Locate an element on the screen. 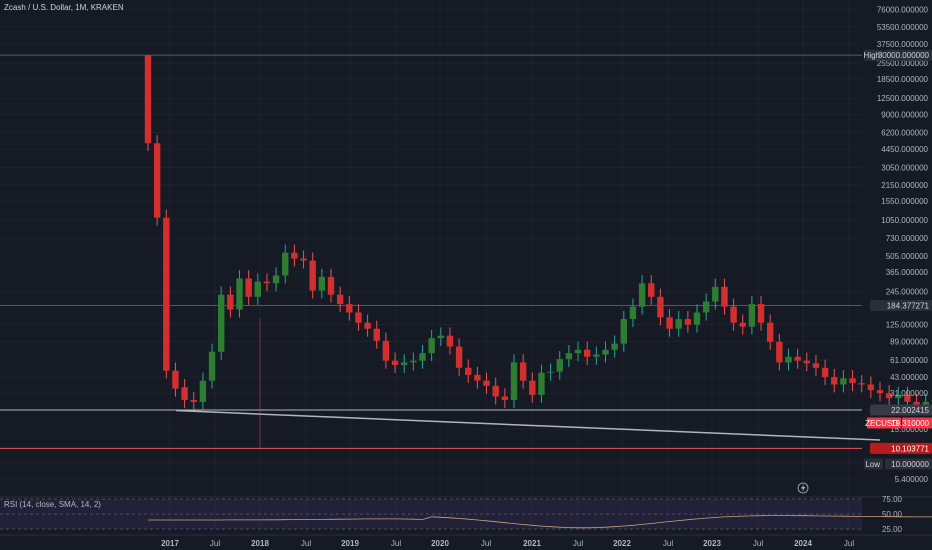 The height and width of the screenshot is (550, 932). high-label-badge: High is located at coordinates (873, 55).